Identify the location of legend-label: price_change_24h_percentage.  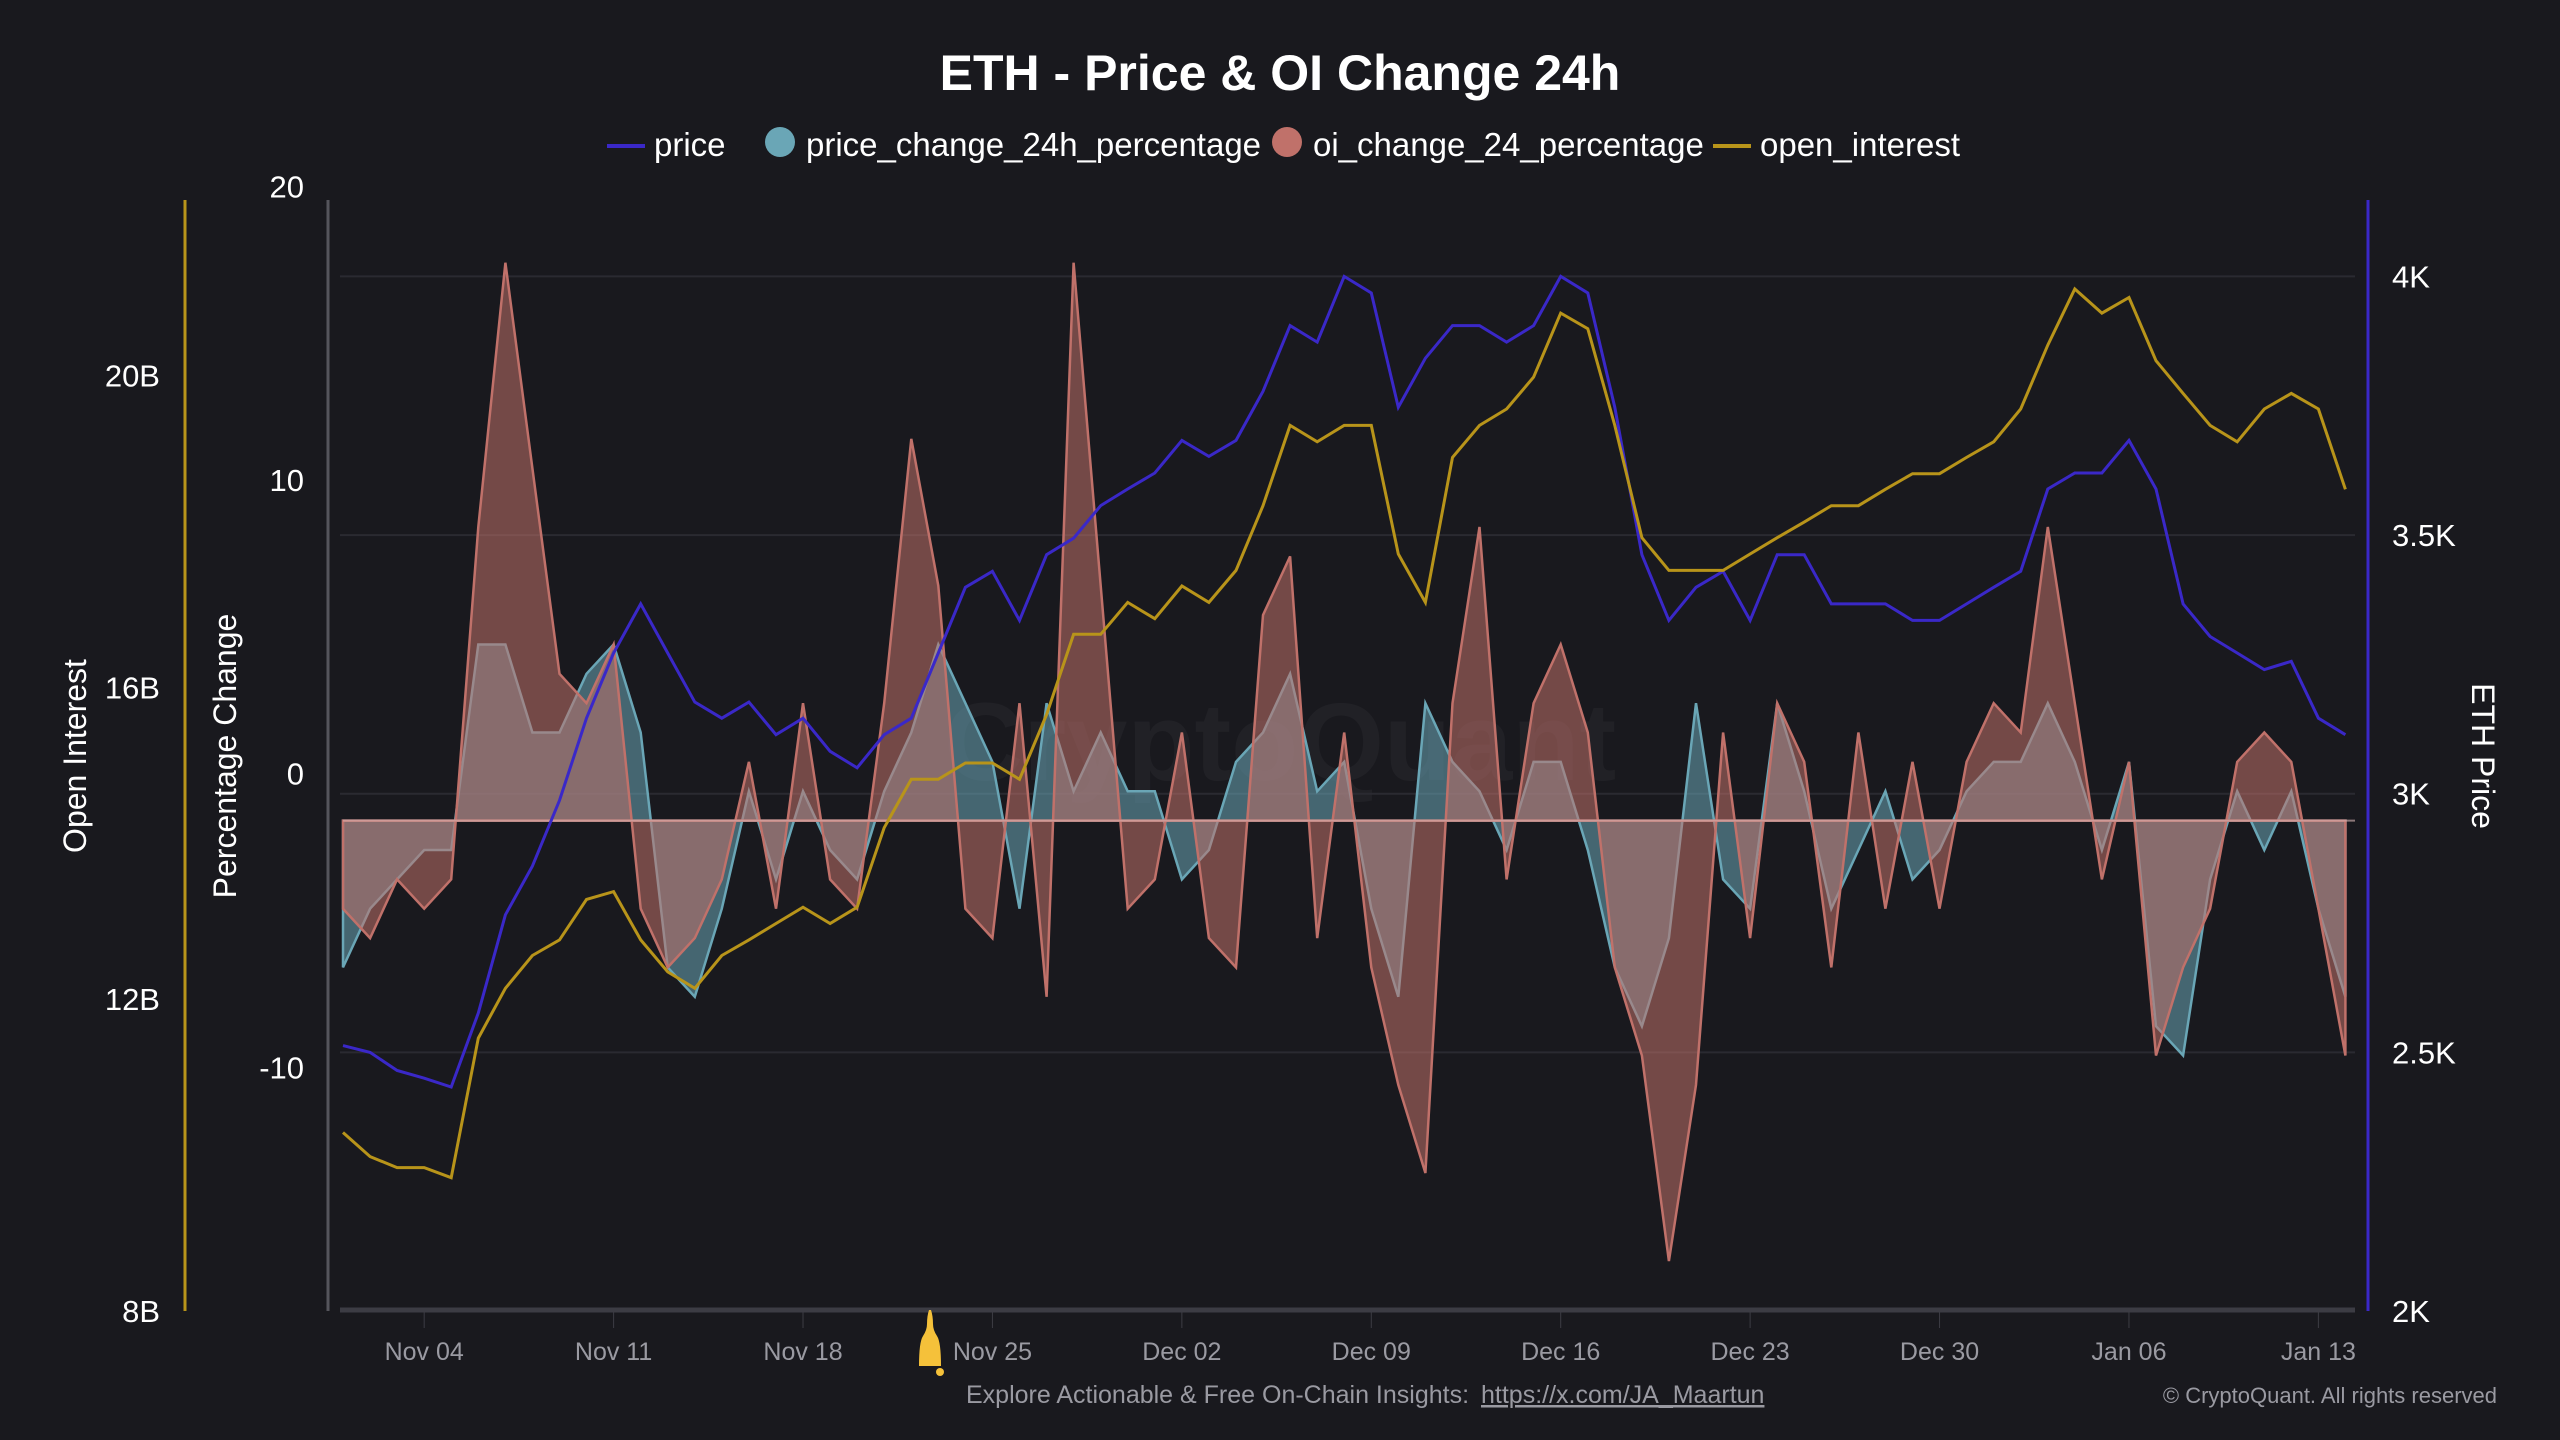
(1033, 144).